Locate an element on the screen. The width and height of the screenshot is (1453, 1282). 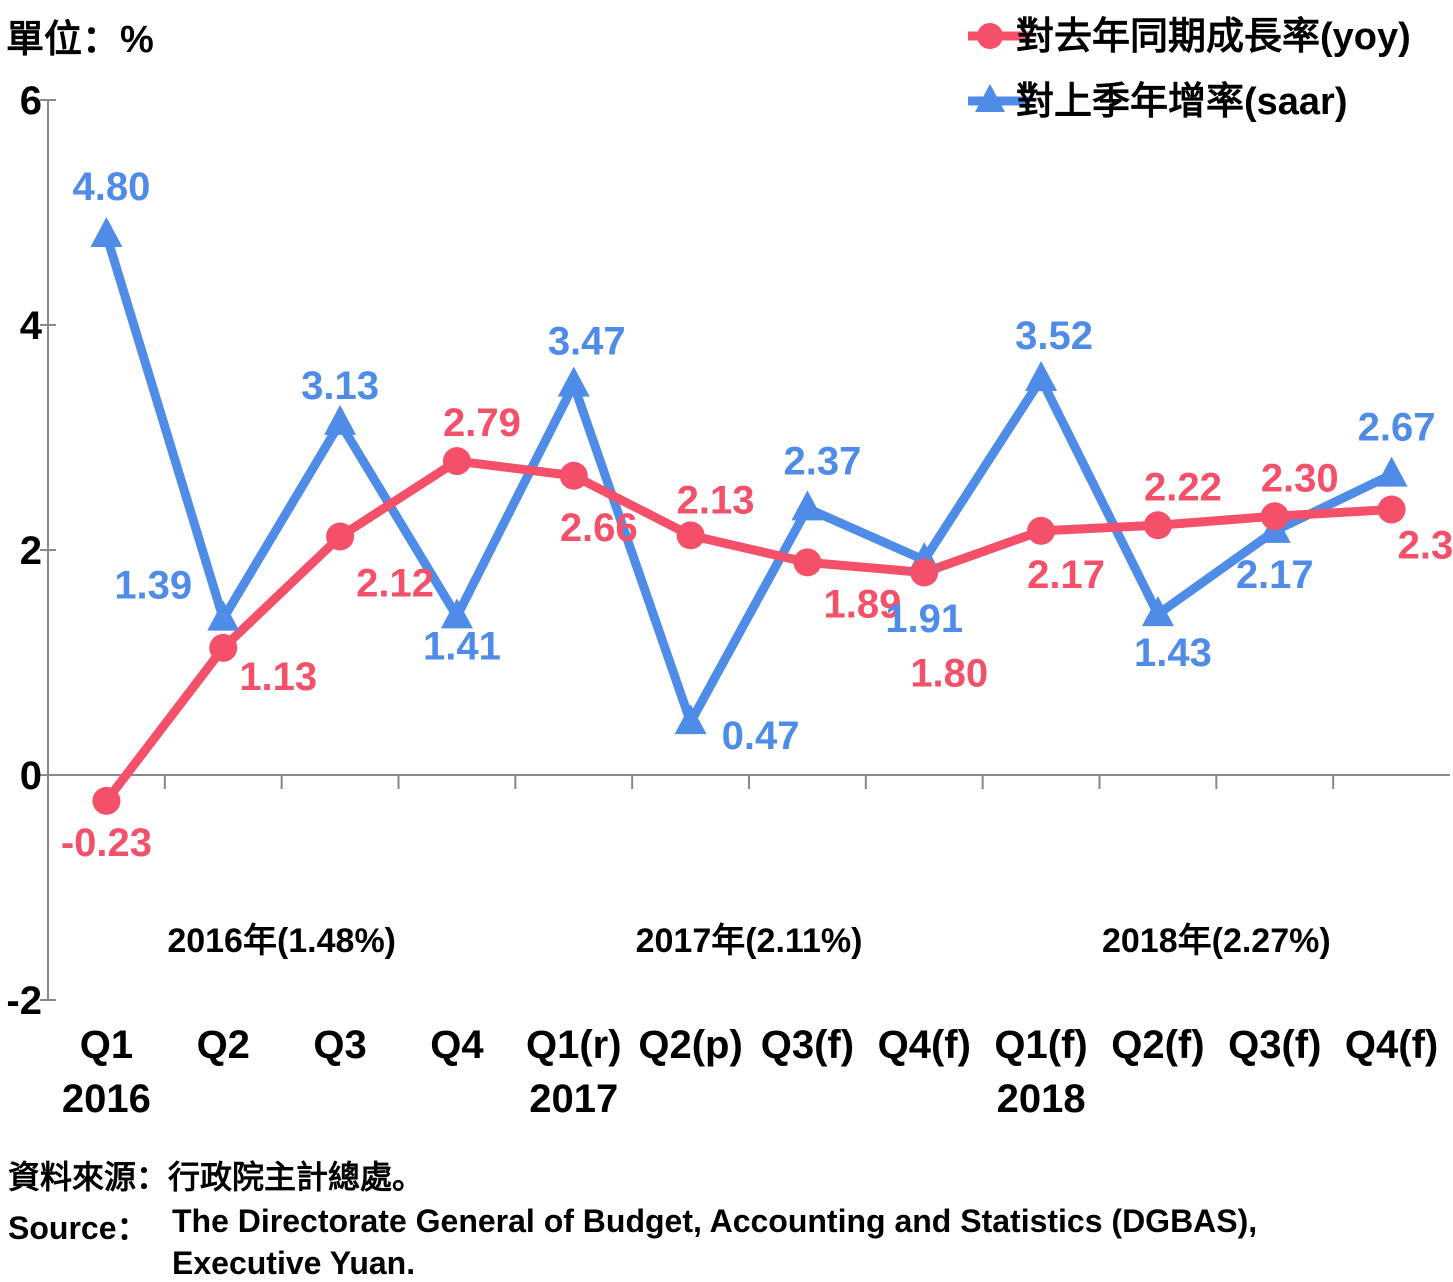
data-label: 2.22 is located at coordinates (1183, 487).